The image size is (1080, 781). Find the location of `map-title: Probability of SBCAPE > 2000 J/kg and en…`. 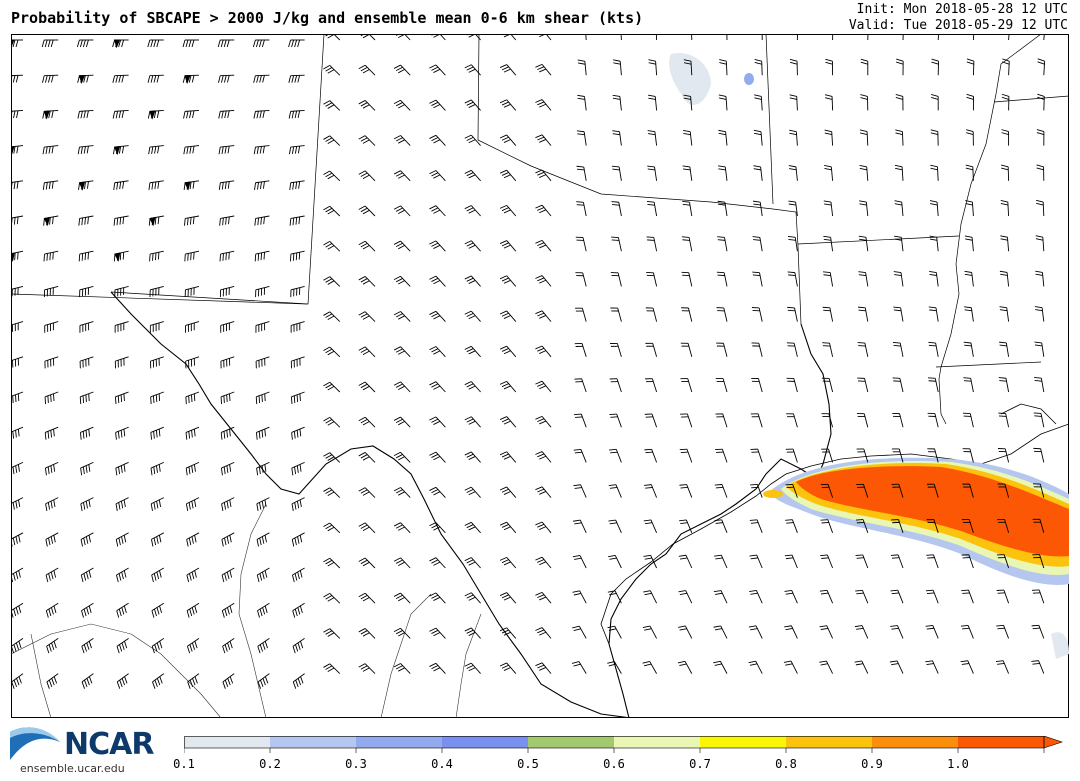

map-title: Probability of SBCAPE > 2000 J/kg and en… is located at coordinates (327, 18).